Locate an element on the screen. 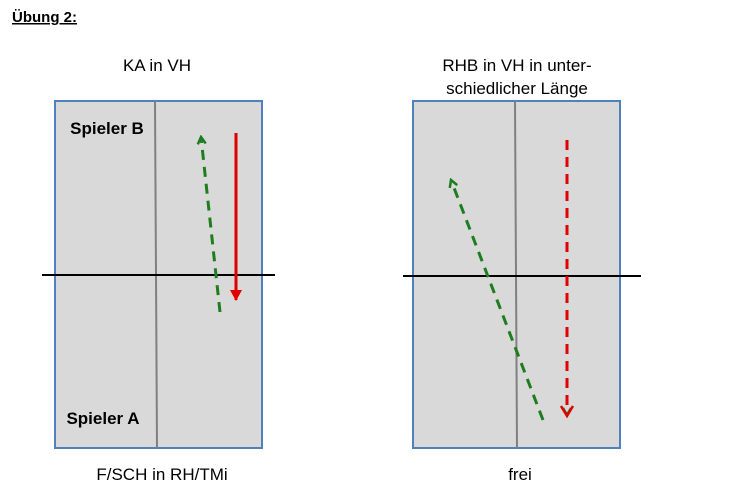  caption: RHB in VH in unter- is located at coordinates (516, 65).